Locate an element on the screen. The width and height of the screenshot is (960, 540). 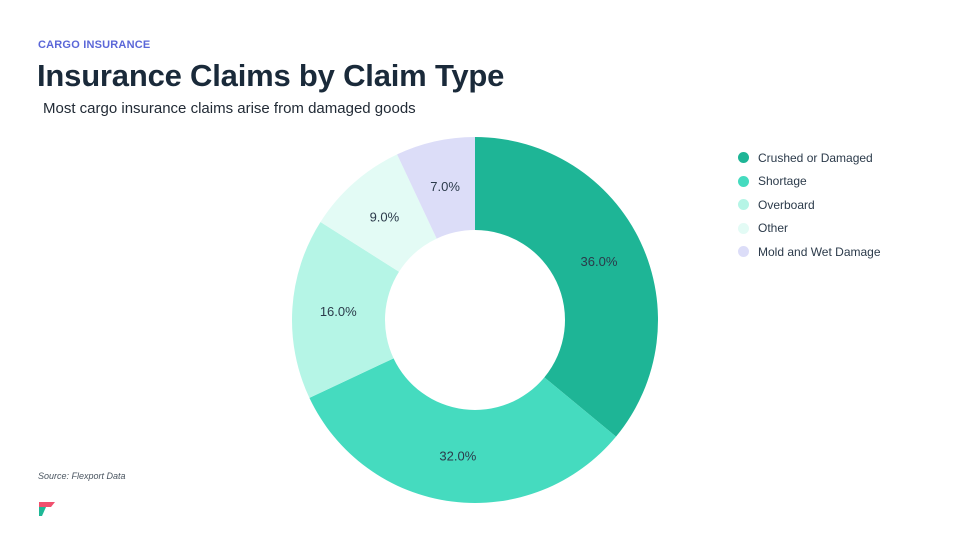
legend-item: Overboard is located at coordinates (809, 205).